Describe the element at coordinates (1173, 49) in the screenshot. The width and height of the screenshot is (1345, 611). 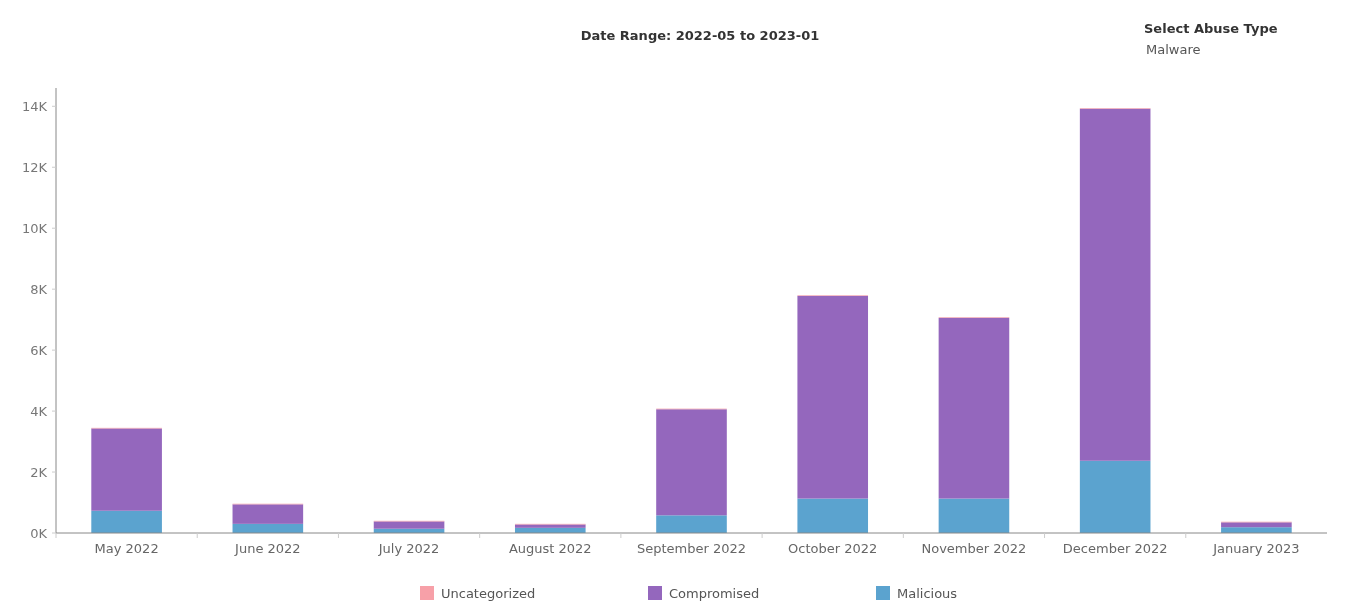
I see `text: Malware` at that location.